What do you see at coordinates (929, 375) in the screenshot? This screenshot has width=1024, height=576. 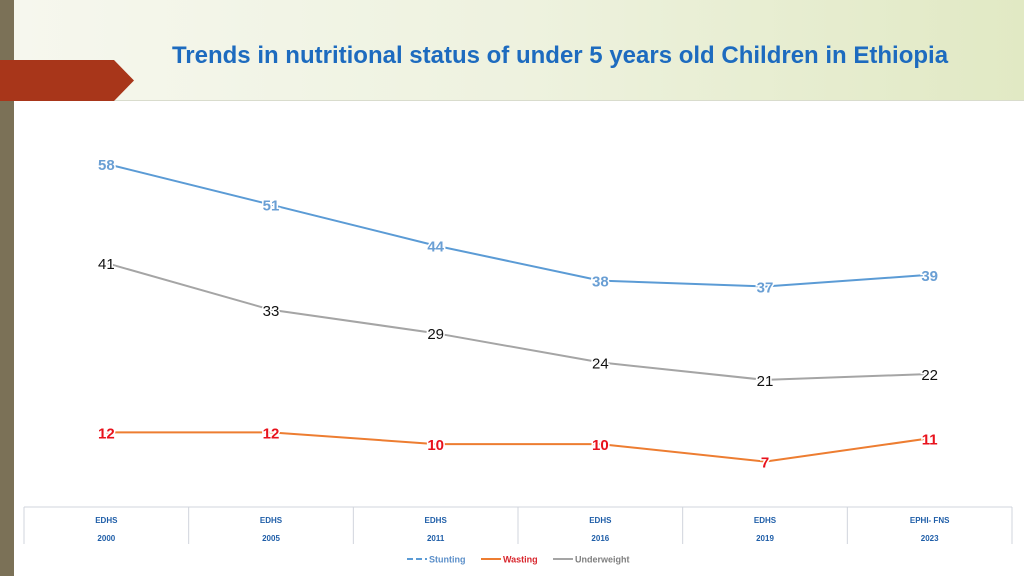 I see `underweight-data-label: 22` at bounding box center [929, 375].